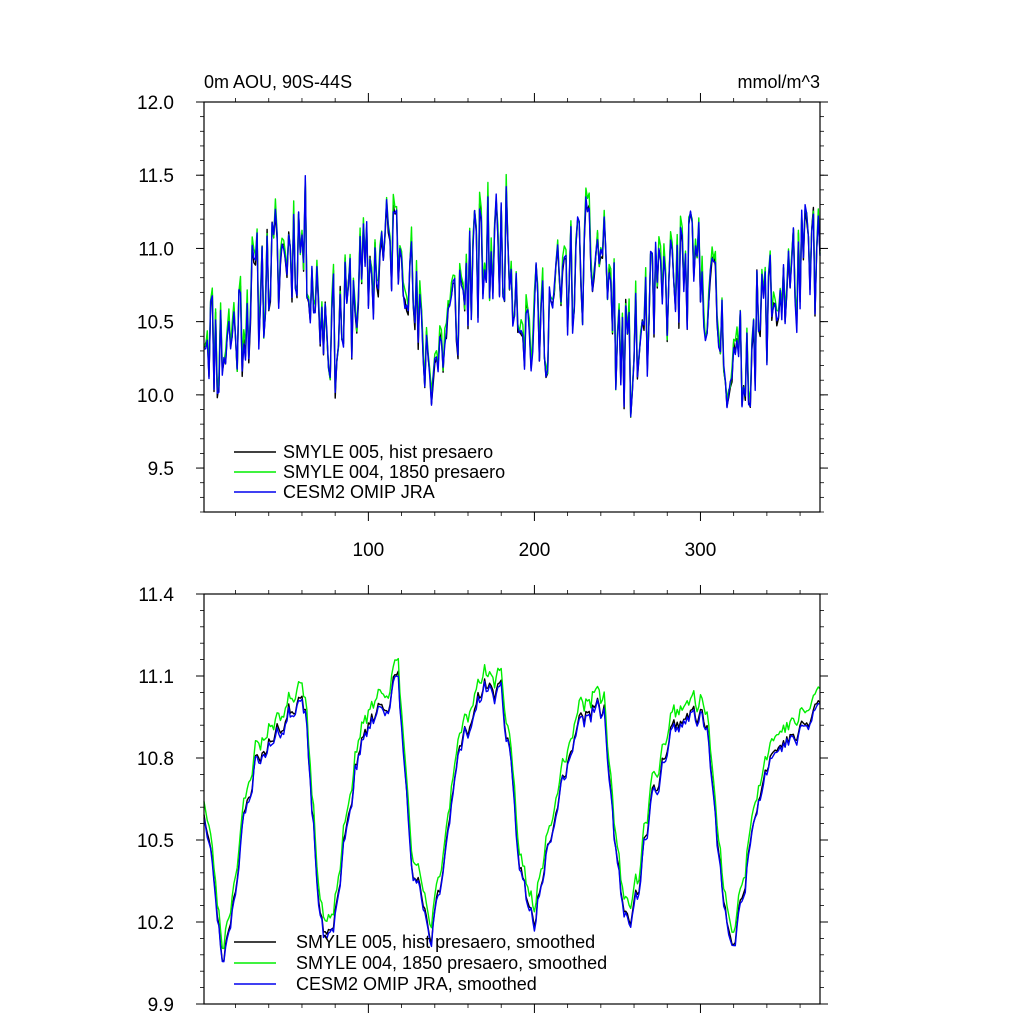 The width and height of the screenshot is (1024, 1024). I want to click on bottom-ytick-label: 11.4, so click(156, 595).